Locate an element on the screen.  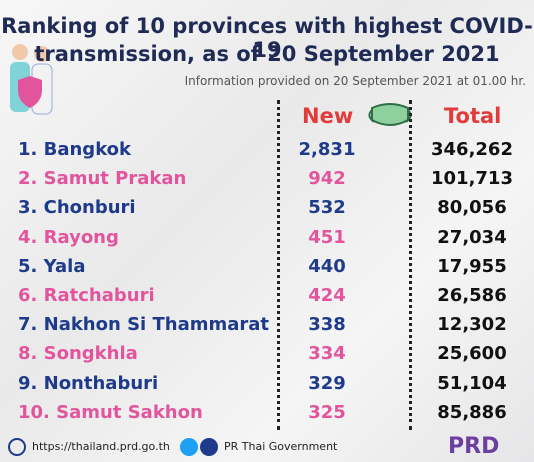
total-cases: 25,600 is located at coordinates (472, 354).